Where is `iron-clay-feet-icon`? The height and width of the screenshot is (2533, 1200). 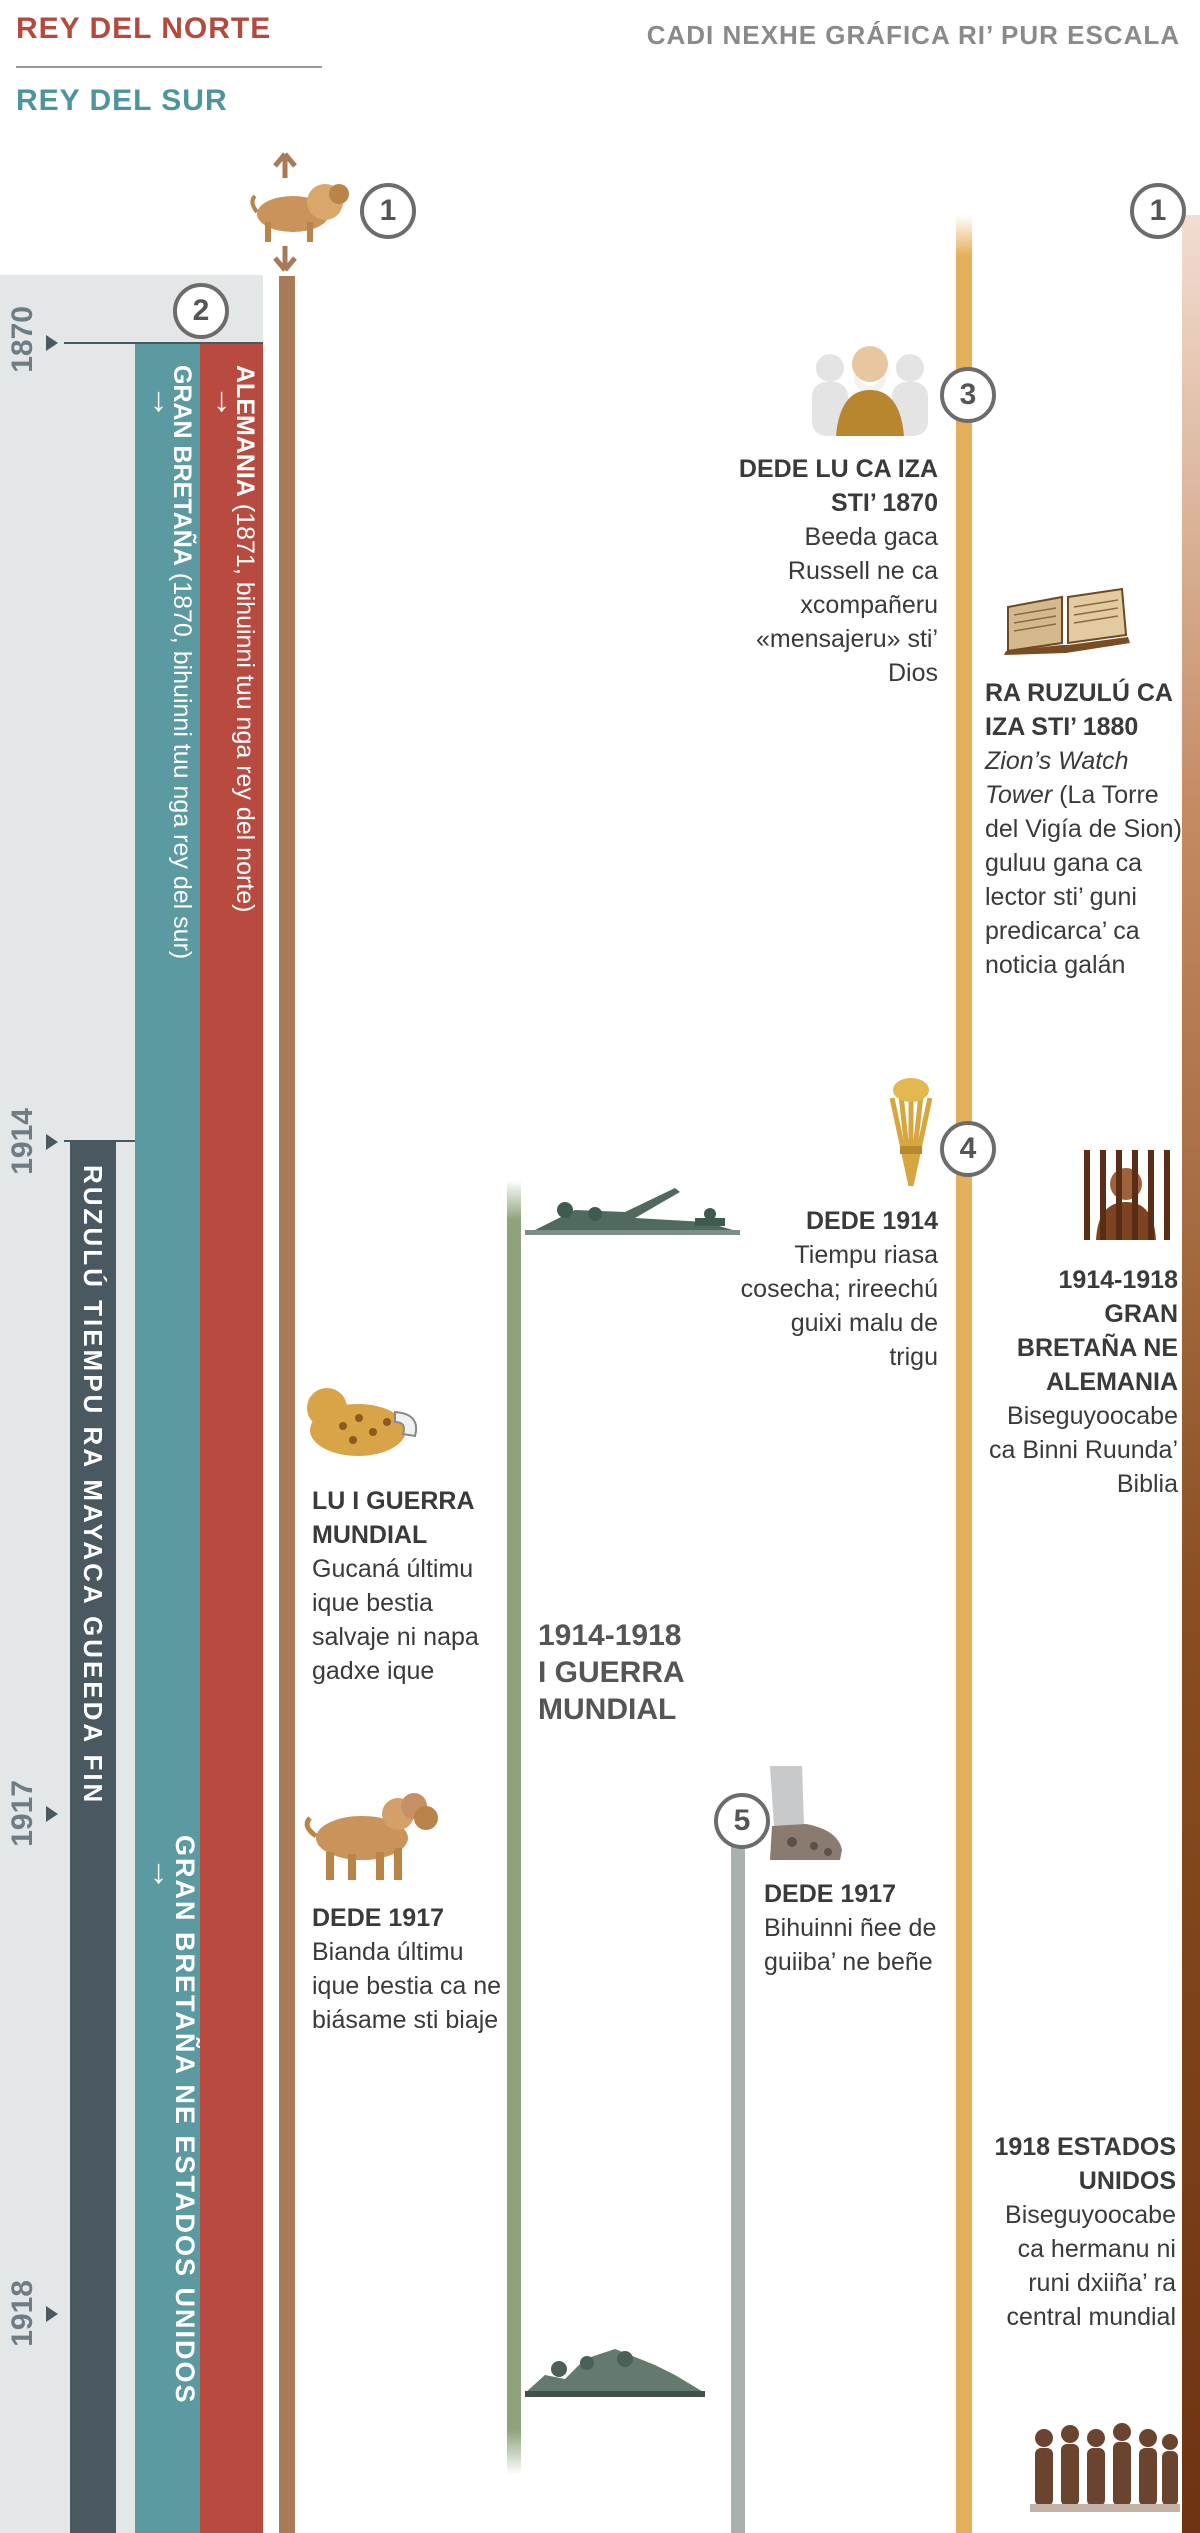 iron-clay-feet-icon is located at coordinates (806, 1813).